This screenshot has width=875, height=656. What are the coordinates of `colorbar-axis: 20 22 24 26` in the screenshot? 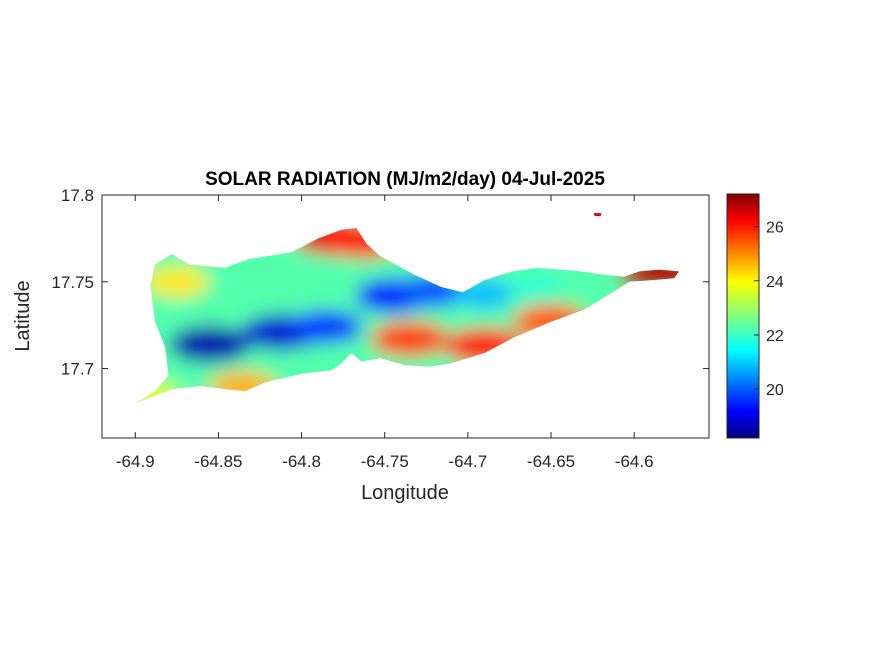 It's located at (769, 309).